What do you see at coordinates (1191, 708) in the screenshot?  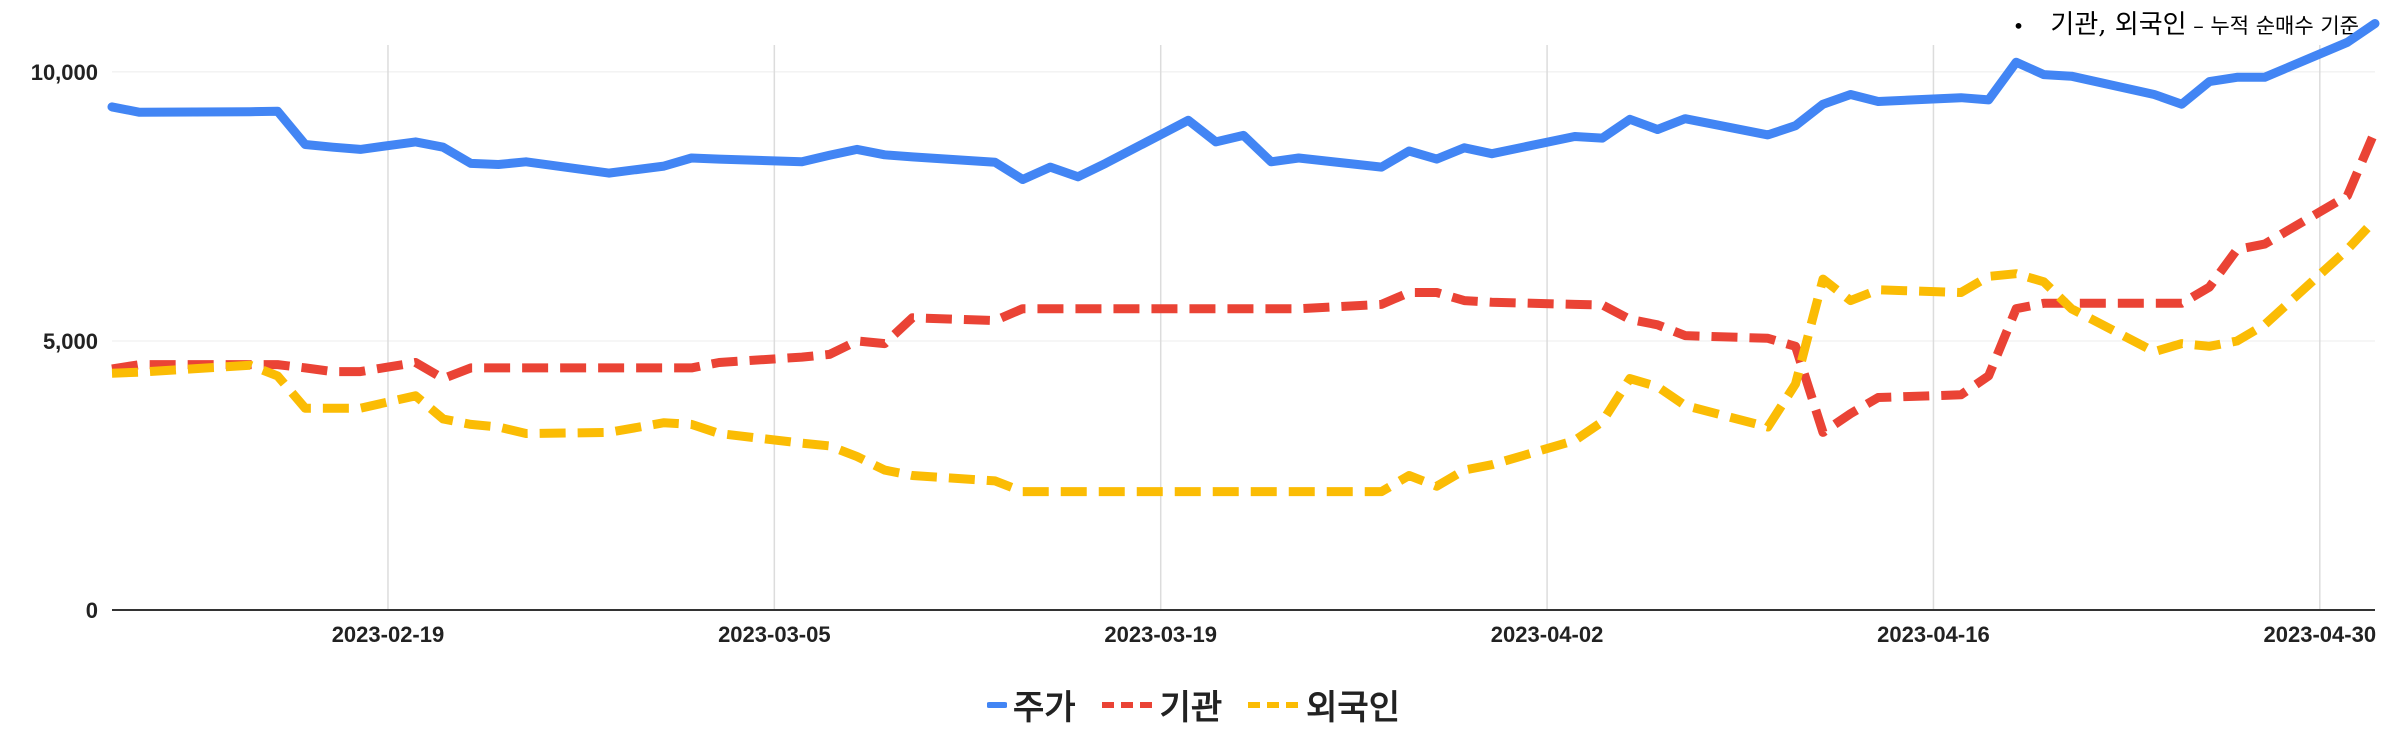 I see `legend-label: 기관` at bounding box center [1191, 708].